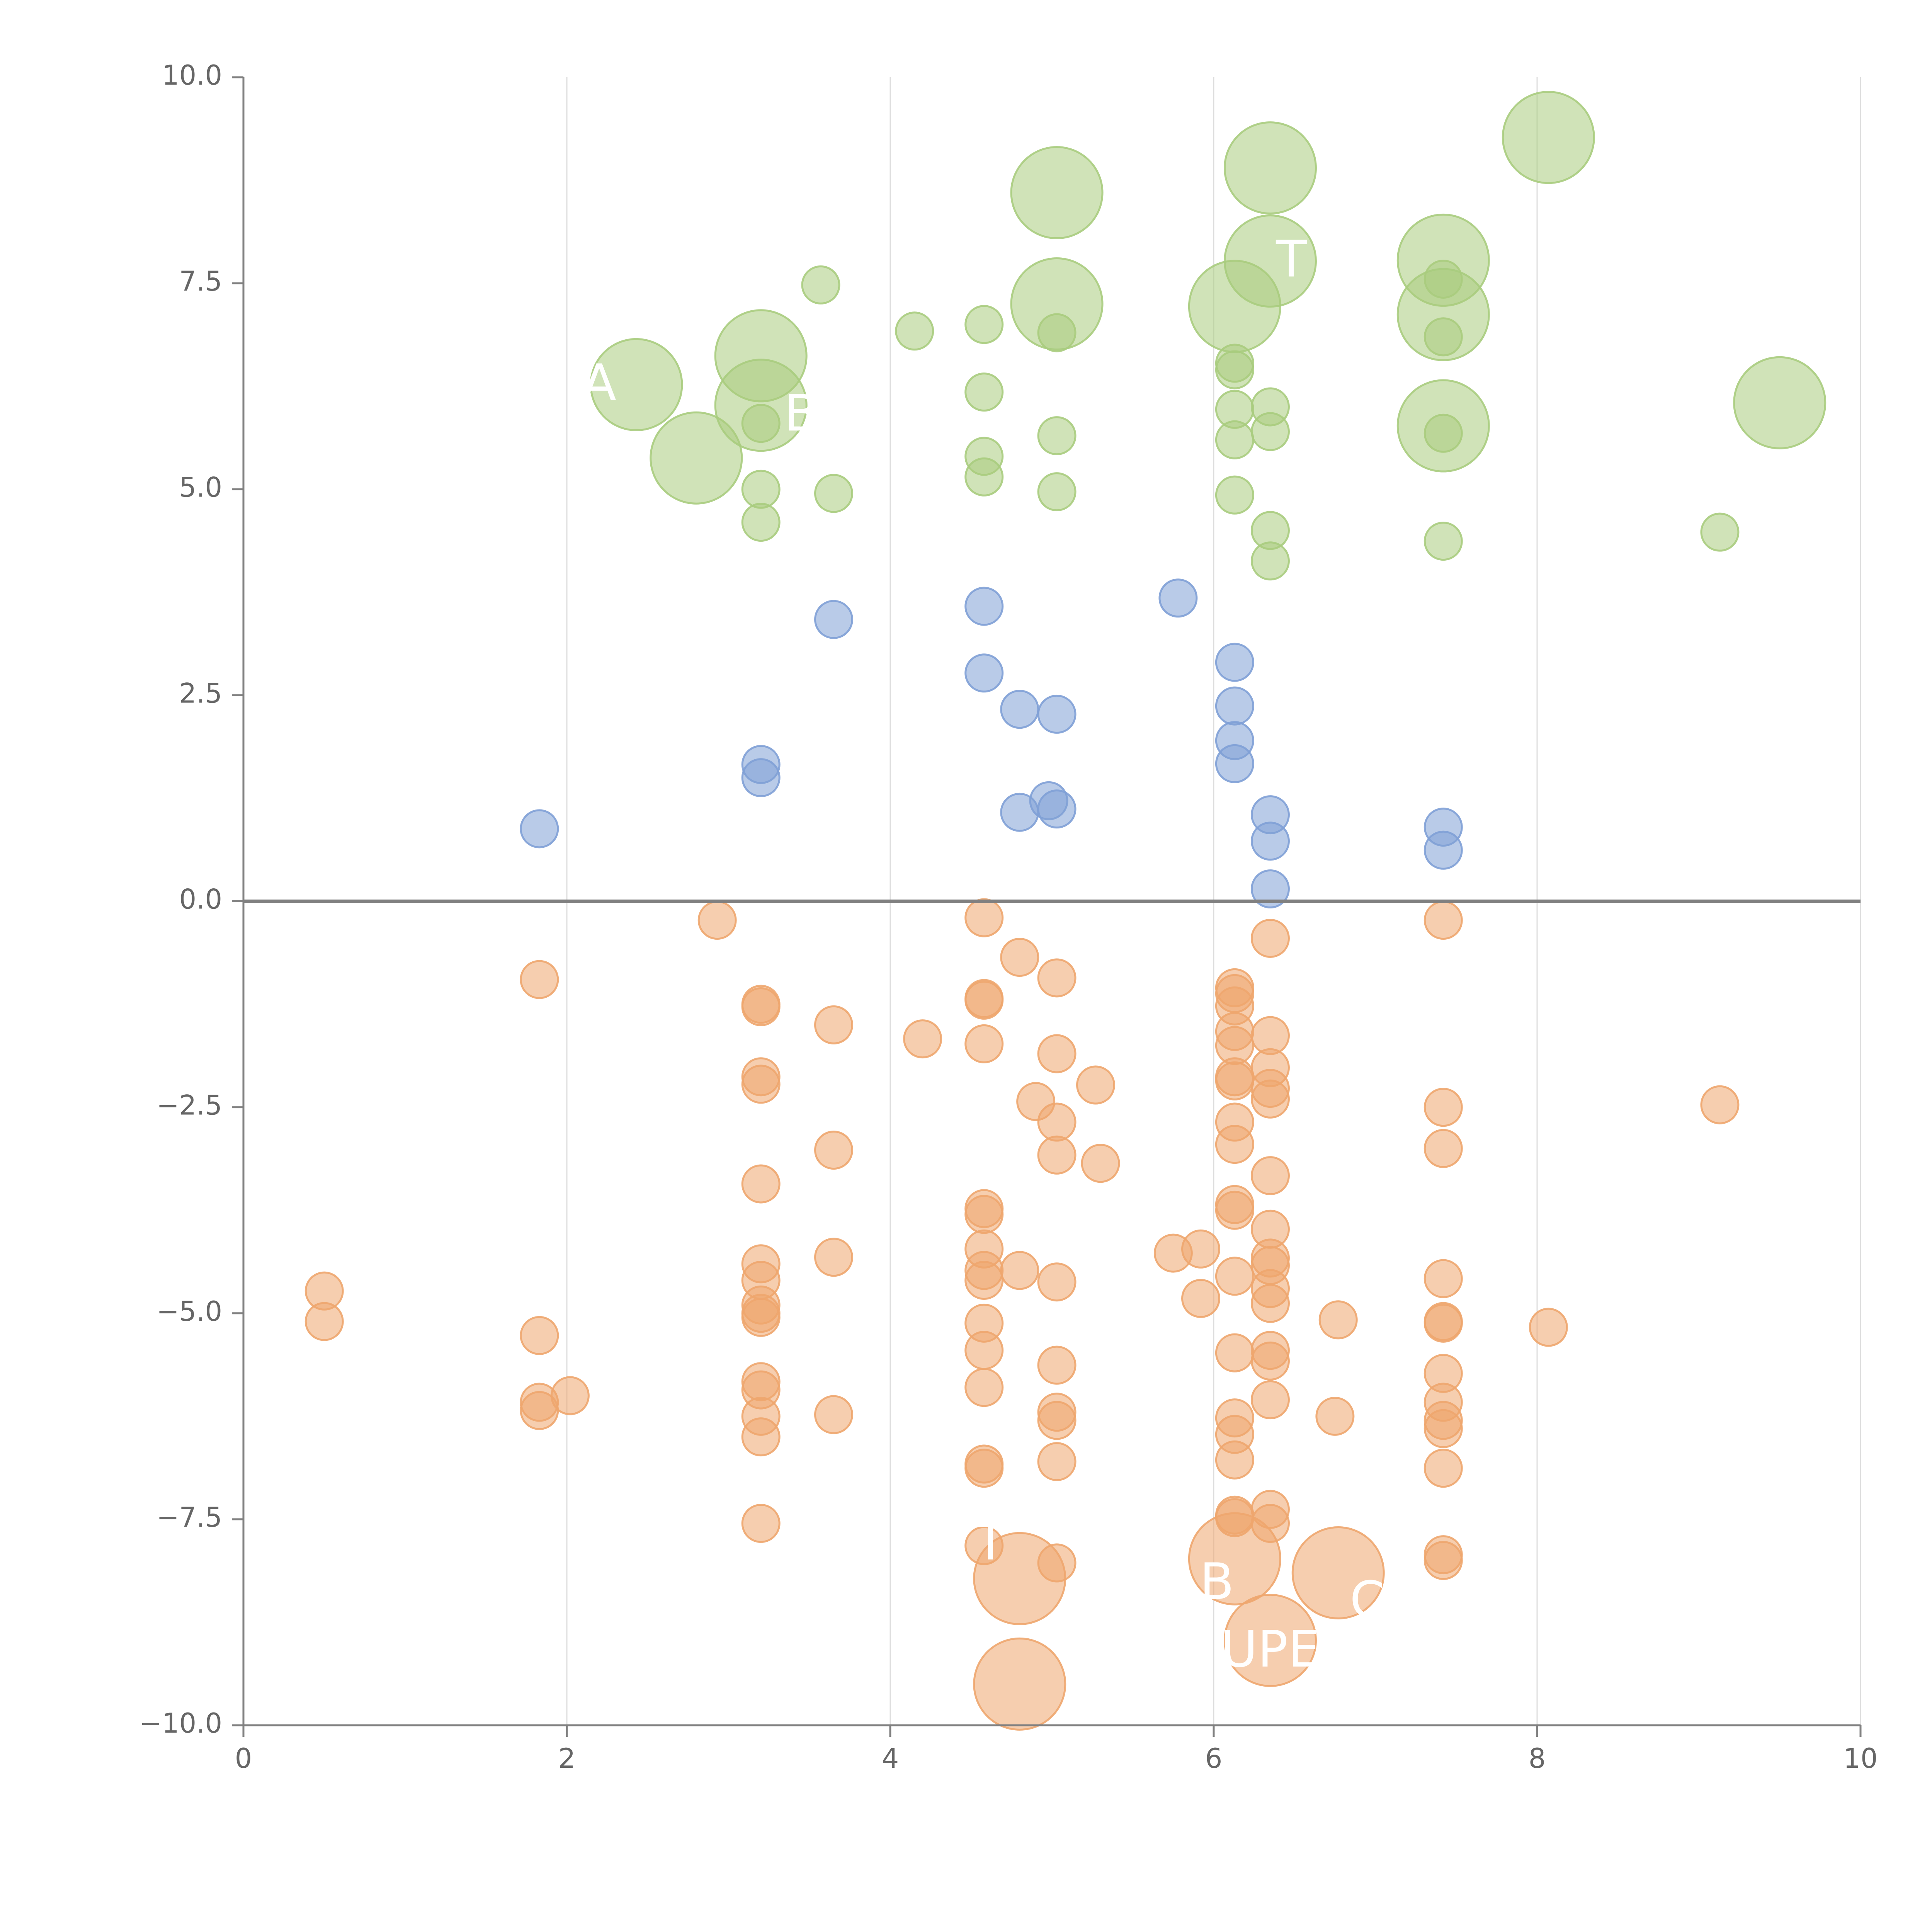 This screenshot has width=1932, height=1932. What do you see at coordinates (599, 383) in the screenshot?
I see `bubble-label: A` at bounding box center [599, 383].